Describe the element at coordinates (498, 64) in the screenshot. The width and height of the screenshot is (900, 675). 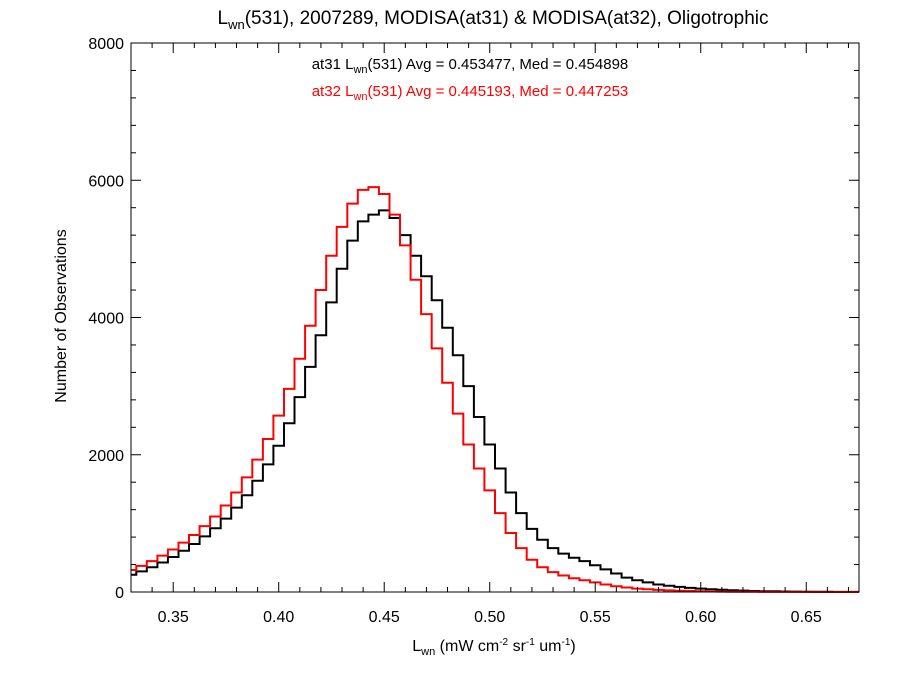
I see `legend-at31-stats: (531) Avg = 0.453477, Med = 0.454898` at that location.